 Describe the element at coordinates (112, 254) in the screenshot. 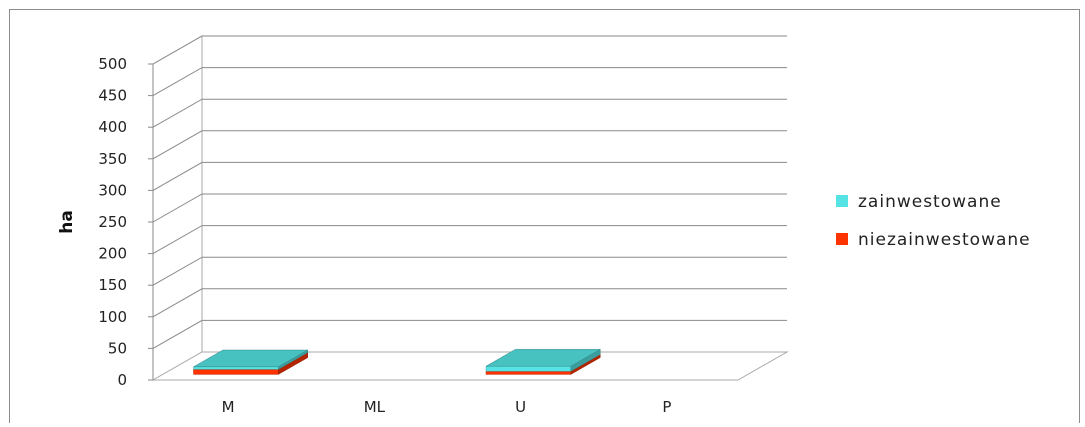

I see `y-tick-label: 200` at that location.